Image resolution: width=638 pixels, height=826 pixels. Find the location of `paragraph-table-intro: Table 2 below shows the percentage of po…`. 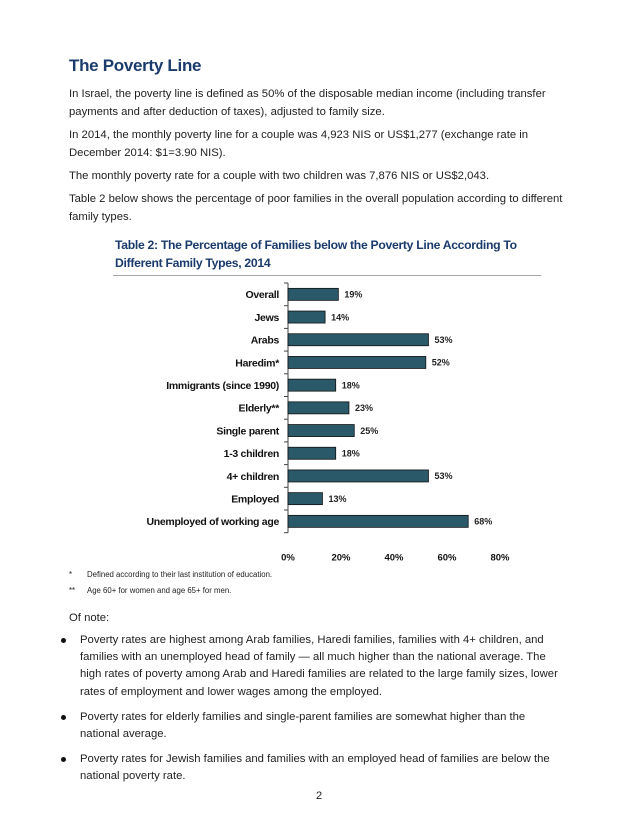

paragraph-table-intro: Table 2 below shows the percentage of po… is located at coordinates (316, 208).